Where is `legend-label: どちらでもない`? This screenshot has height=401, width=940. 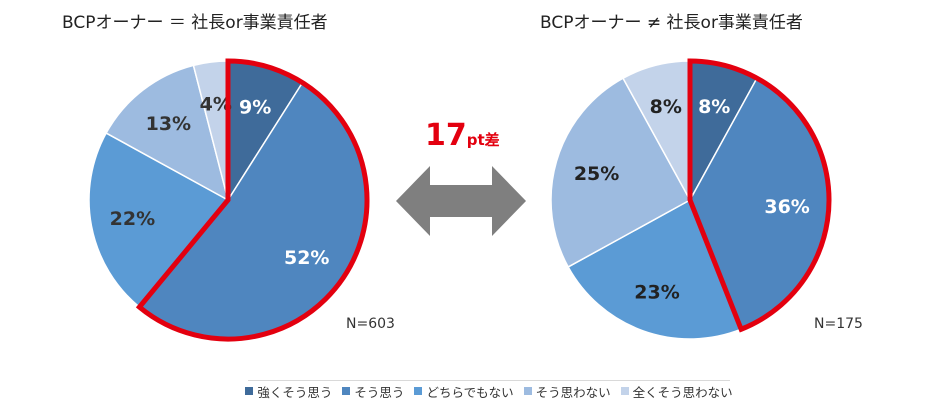 legend-label: どちらでもない is located at coordinates (470, 392).